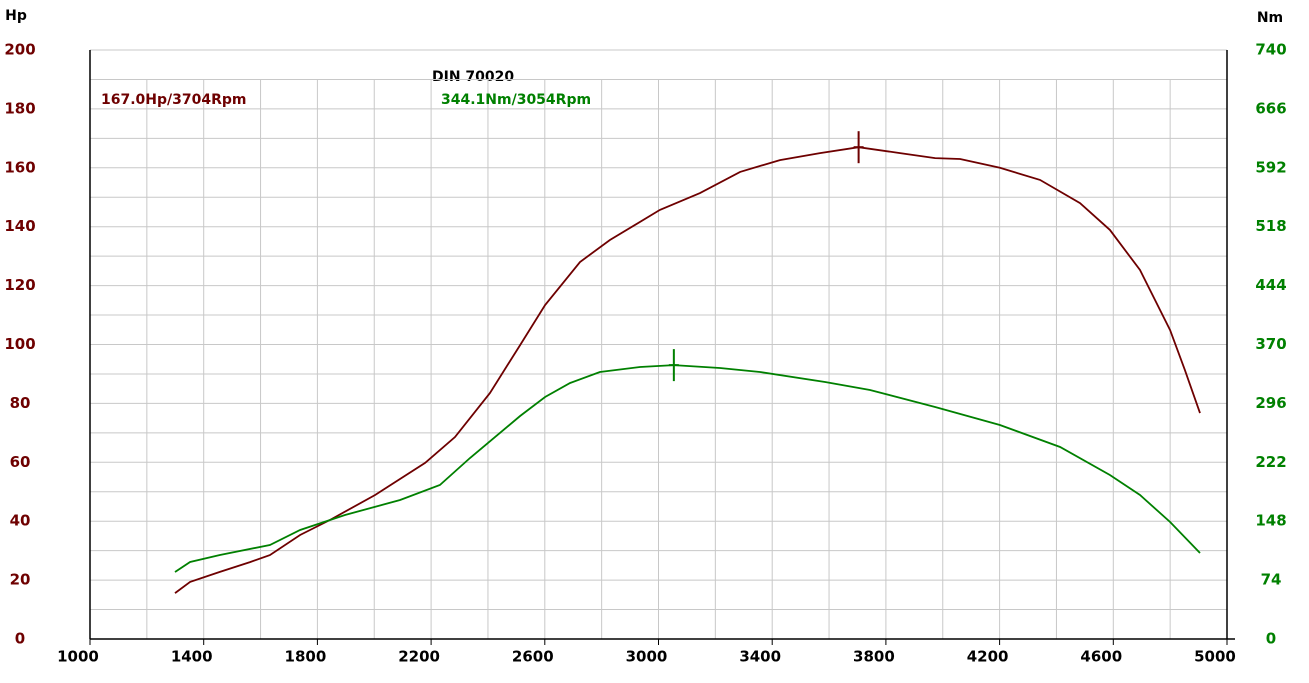  Describe the element at coordinates (1270, 403) in the screenshot. I see `y2-tick-label: 296` at that location.